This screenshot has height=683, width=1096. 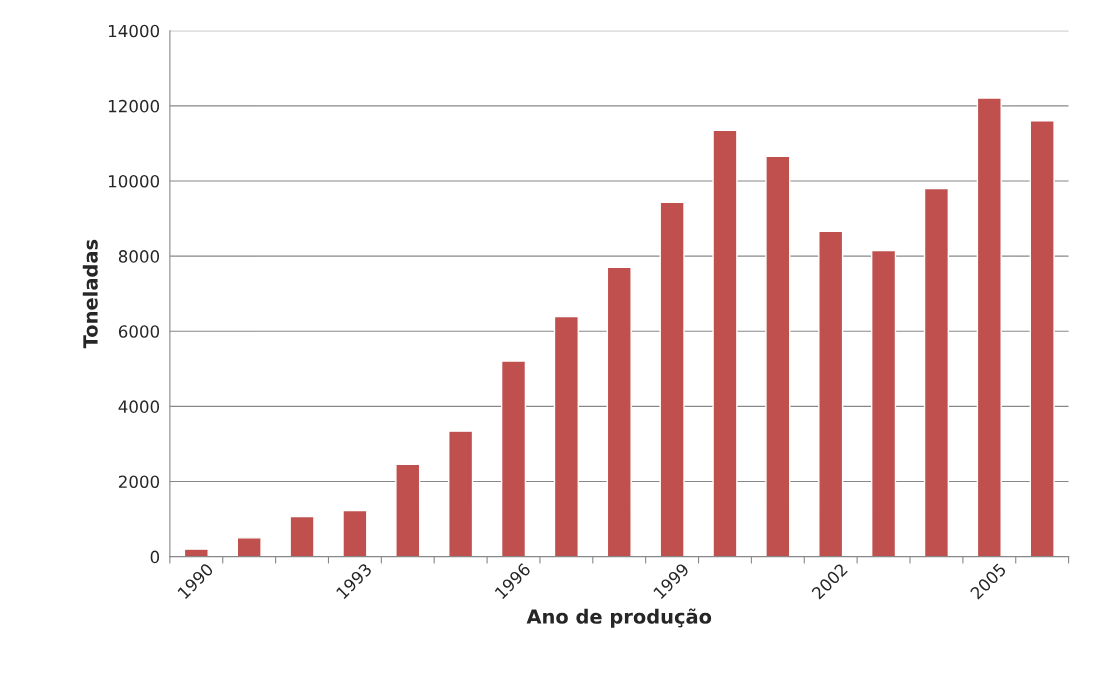 What do you see at coordinates (619, 618) in the screenshot?
I see `x-axis-title: Ano de produção` at bounding box center [619, 618].